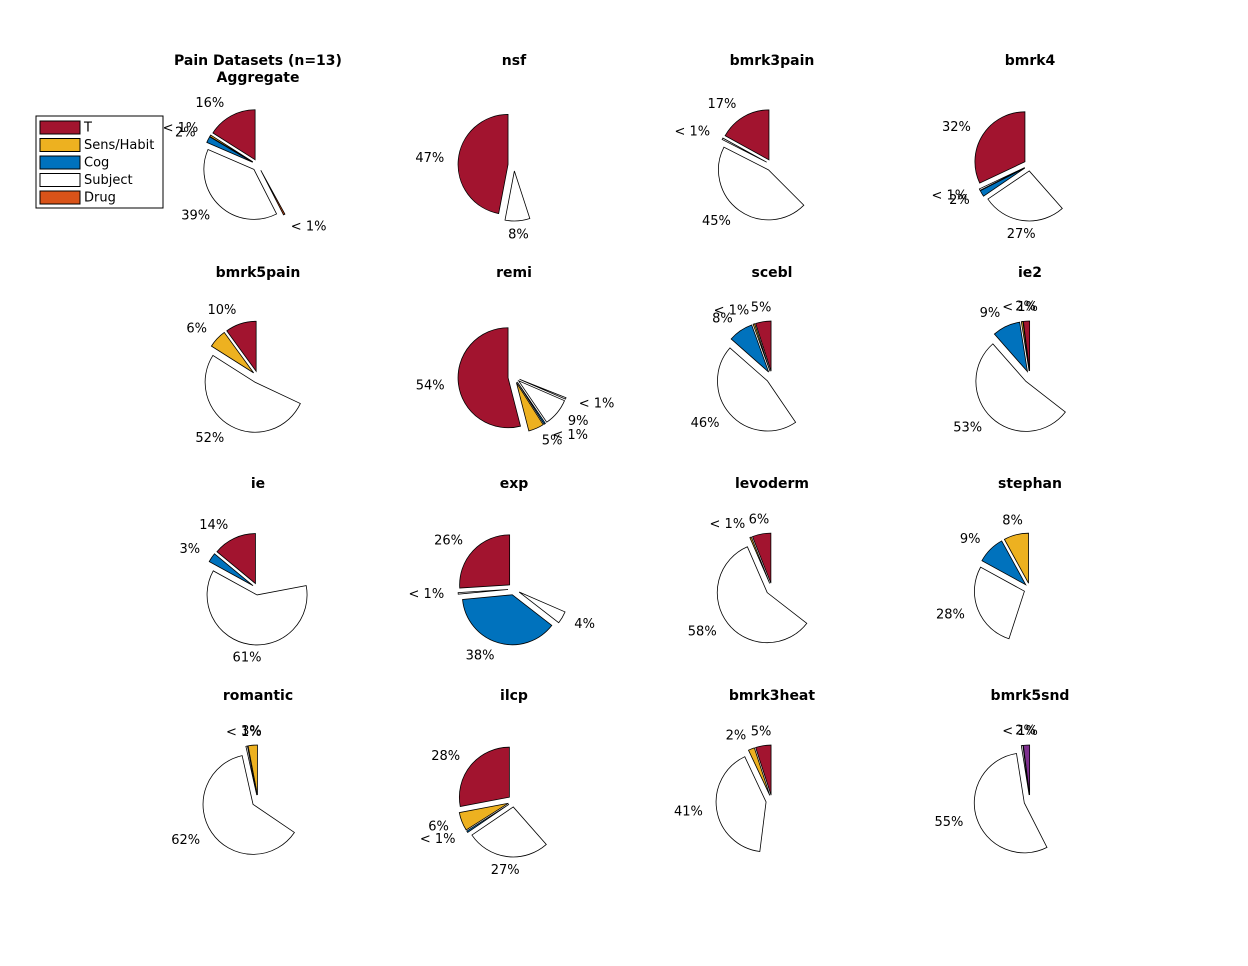 This screenshot has width=1248, height=966. What do you see at coordinates (221, 310) in the screenshot?
I see `slice-label: 10%` at bounding box center [221, 310].